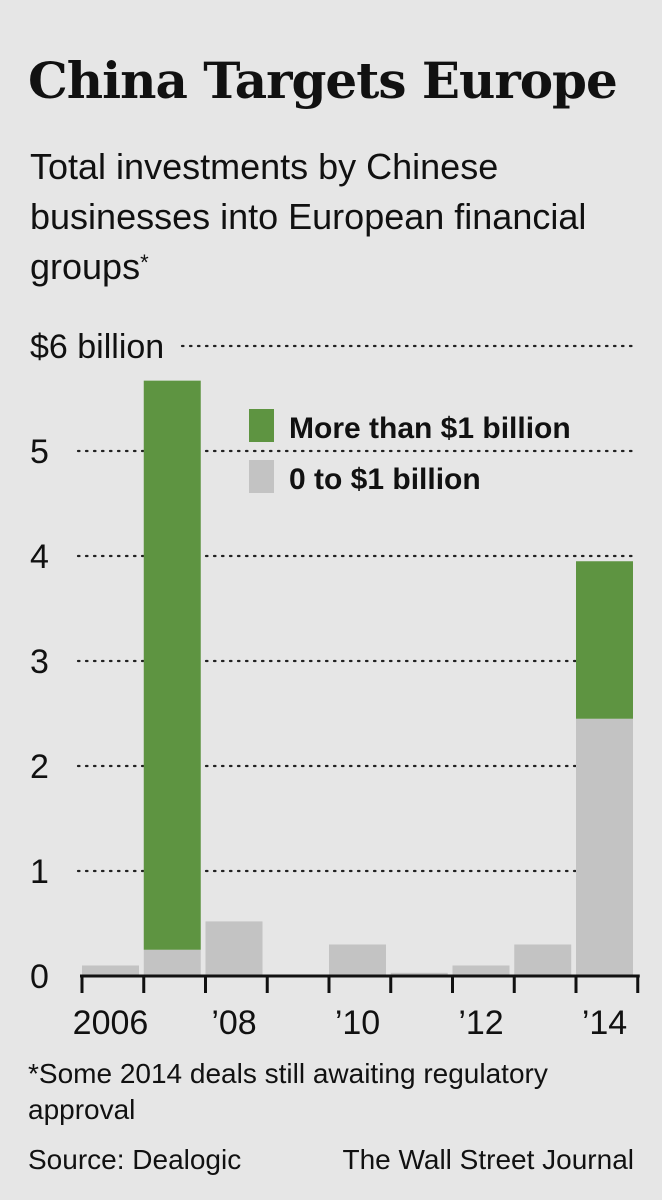 The image size is (662, 1200). I want to click on y-tick-label-1: 1, so click(39, 872).